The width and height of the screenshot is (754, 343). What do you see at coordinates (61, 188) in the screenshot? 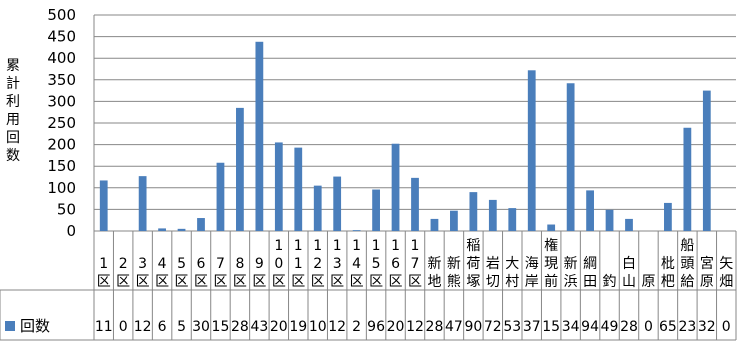
I see `y-tick-label: 100` at bounding box center [61, 188].